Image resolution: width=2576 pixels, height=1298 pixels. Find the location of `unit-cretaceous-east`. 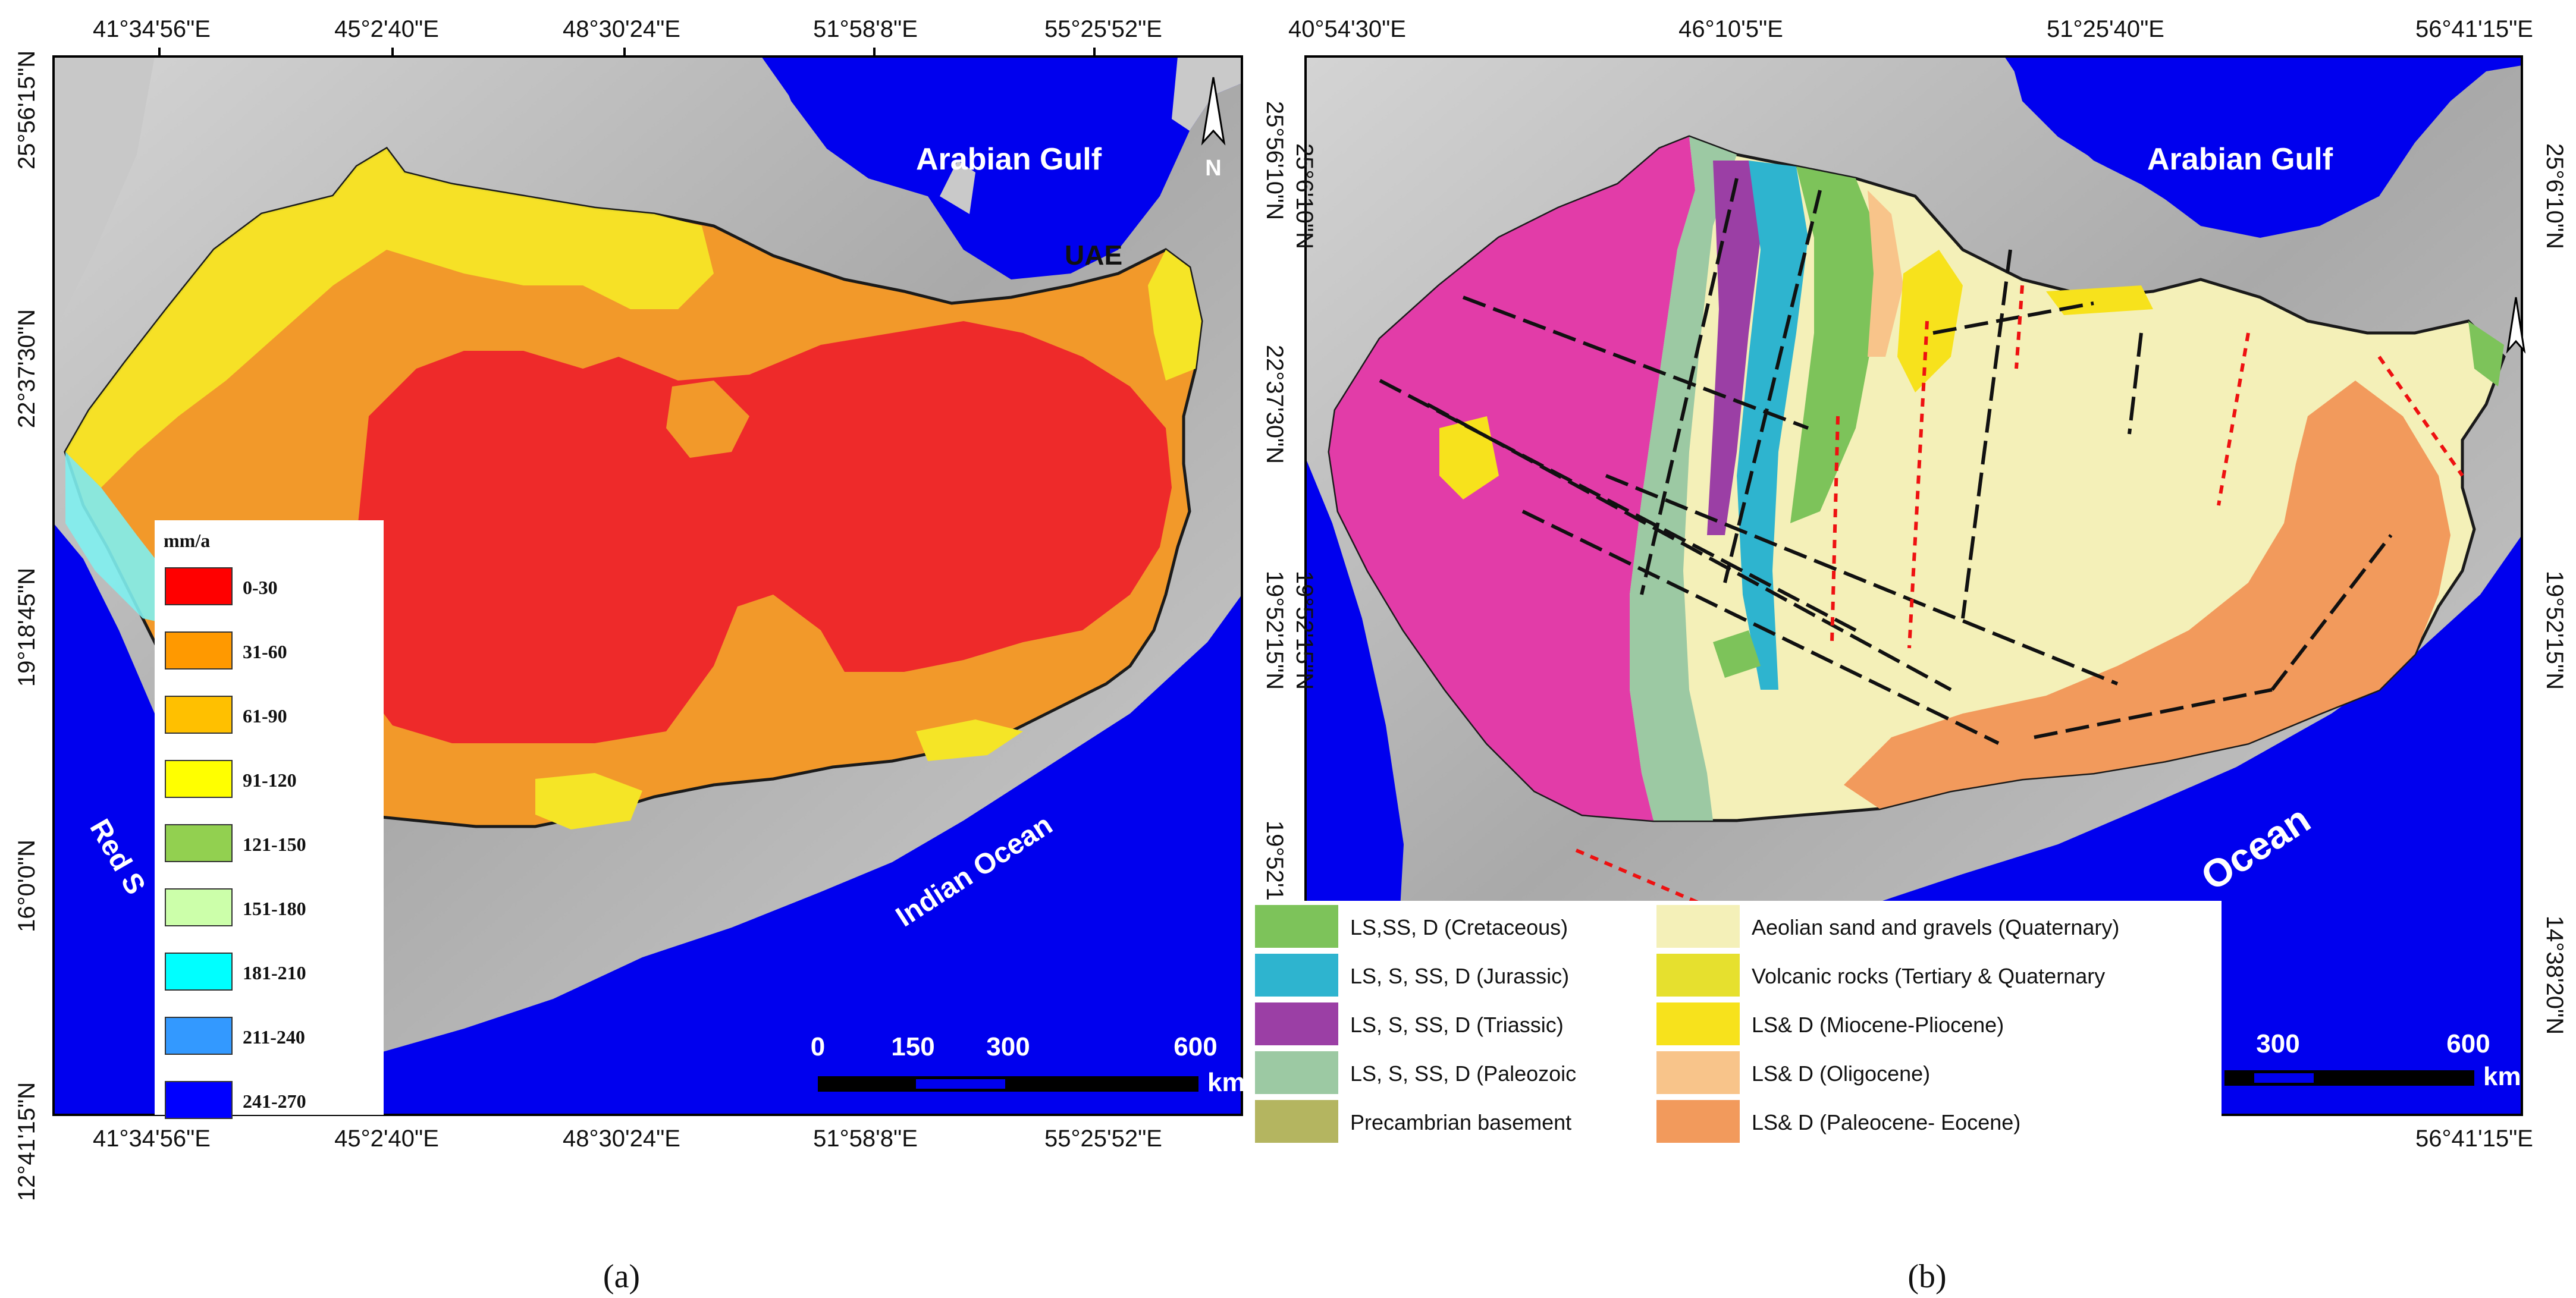

unit-cretaceous-east is located at coordinates (2486, 353).